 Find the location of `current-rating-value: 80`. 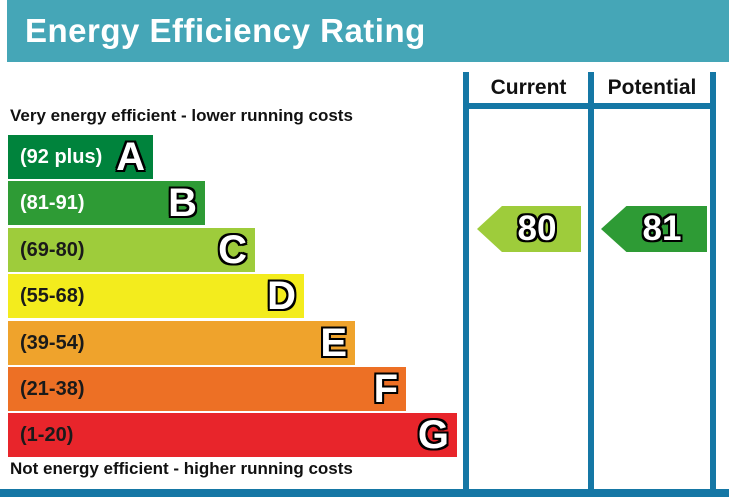

current-rating-value: 80 is located at coordinates (537, 228).